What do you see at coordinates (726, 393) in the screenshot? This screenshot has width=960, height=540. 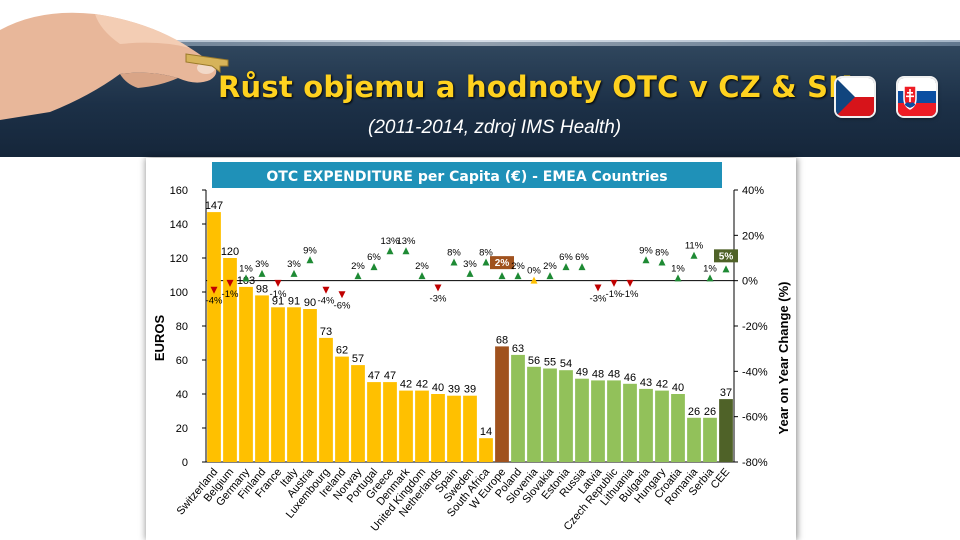 I see `bar-value-label: 37` at bounding box center [726, 393].